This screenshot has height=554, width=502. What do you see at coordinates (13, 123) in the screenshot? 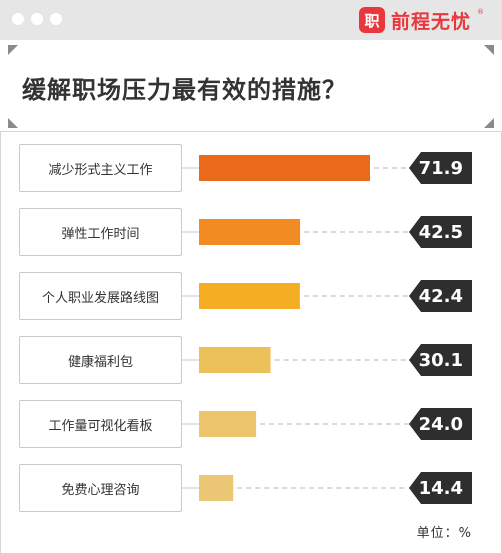
I see `corner-mark-bottom-left` at bounding box center [13, 123].